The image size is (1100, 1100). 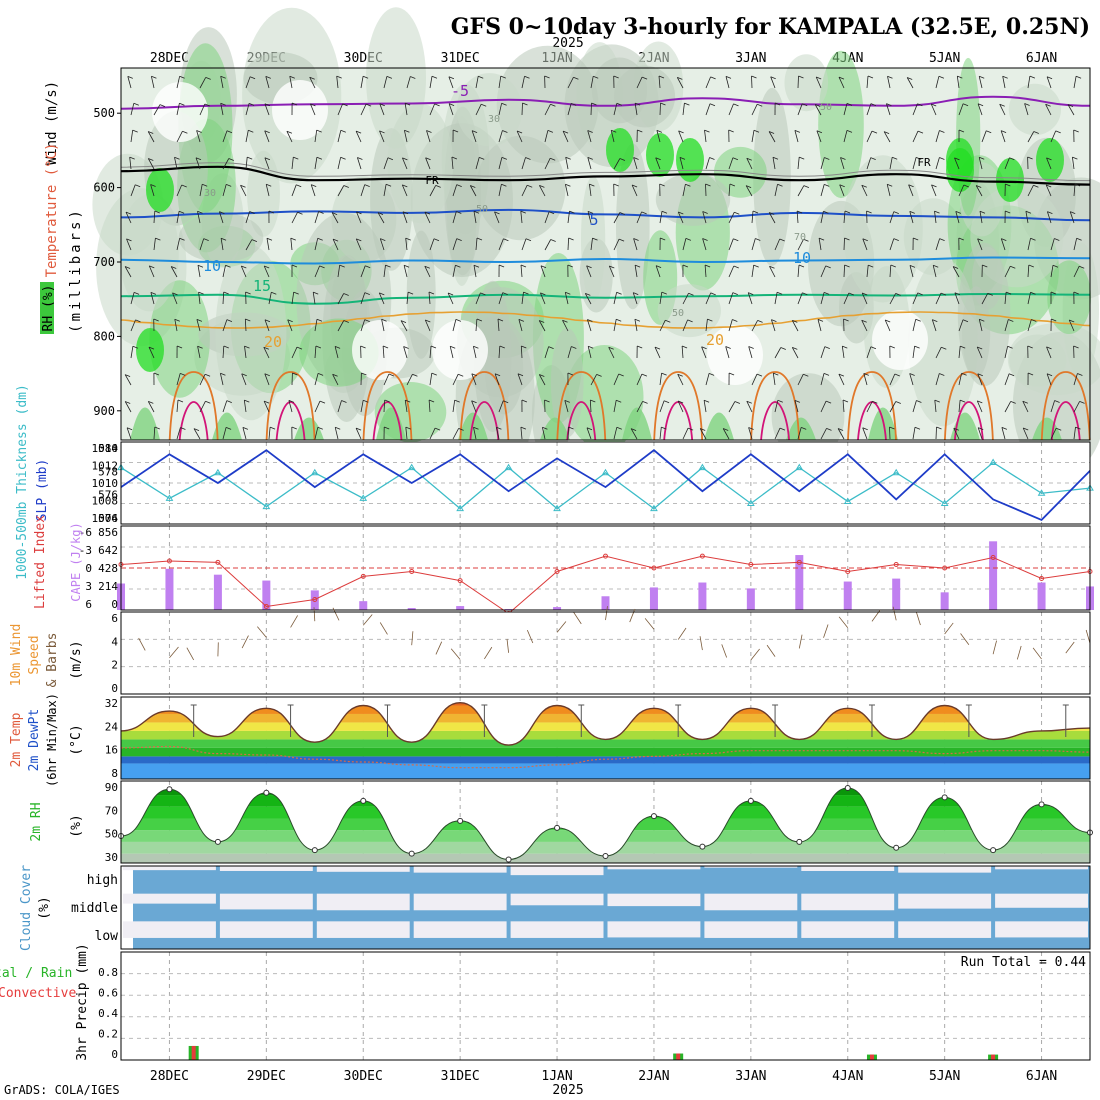 What do you see at coordinates (88, 586) in the screenshot?
I see `axis-tick-label: 3` at bounding box center [88, 586].